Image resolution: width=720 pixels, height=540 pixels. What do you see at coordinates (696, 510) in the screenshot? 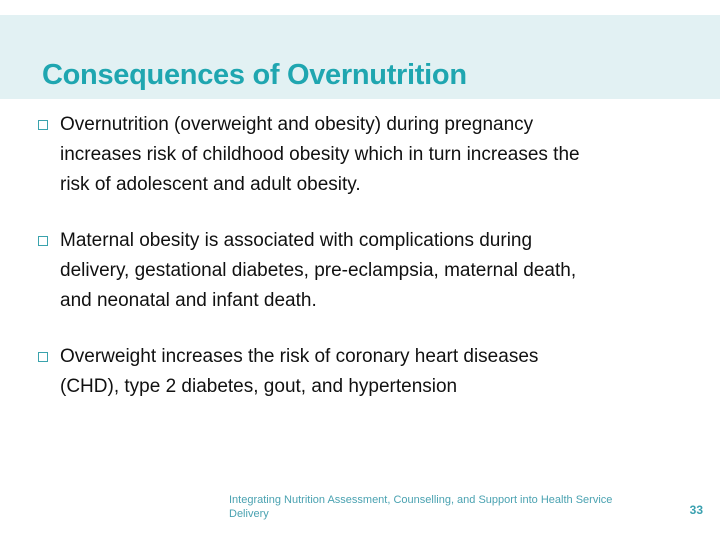
I see `page-number: 33` at bounding box center [696, 510].